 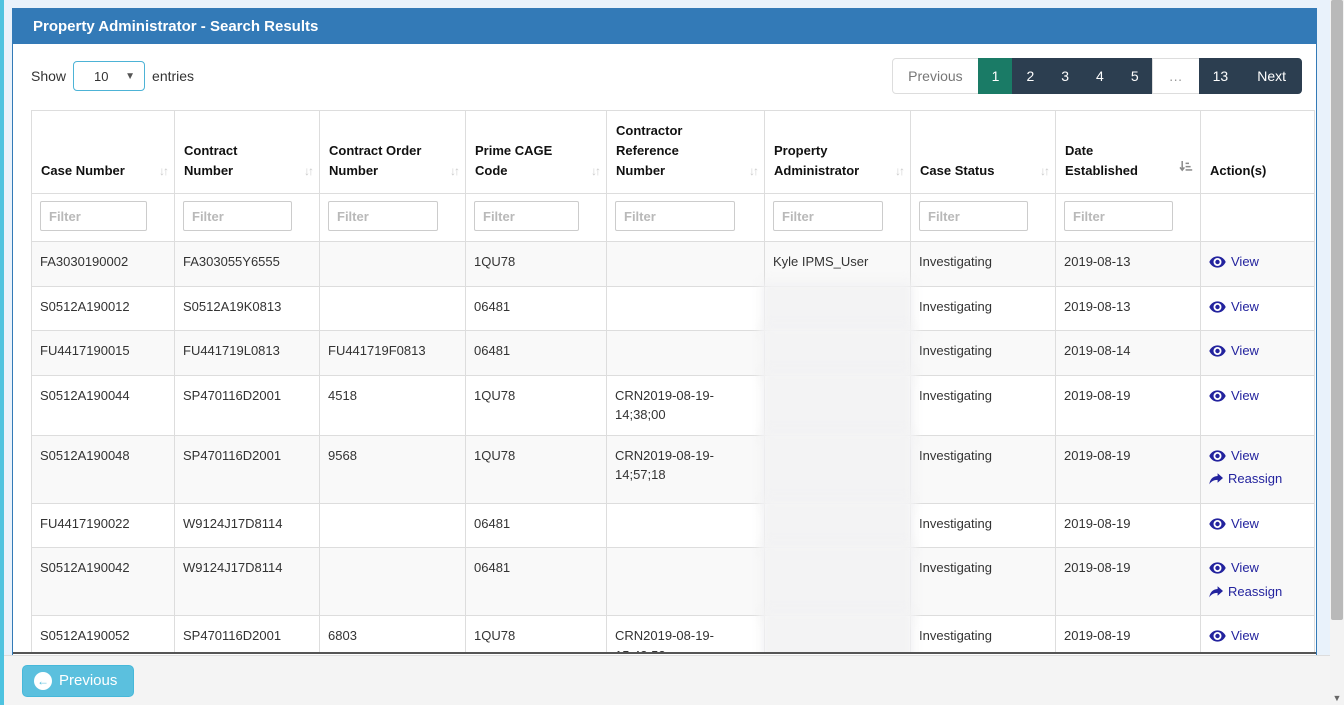 What do you see at coordinates (1128, 152) in the screenshot?
I see `column-header-date-established: Date Established` at bounding box center [1128, 152].